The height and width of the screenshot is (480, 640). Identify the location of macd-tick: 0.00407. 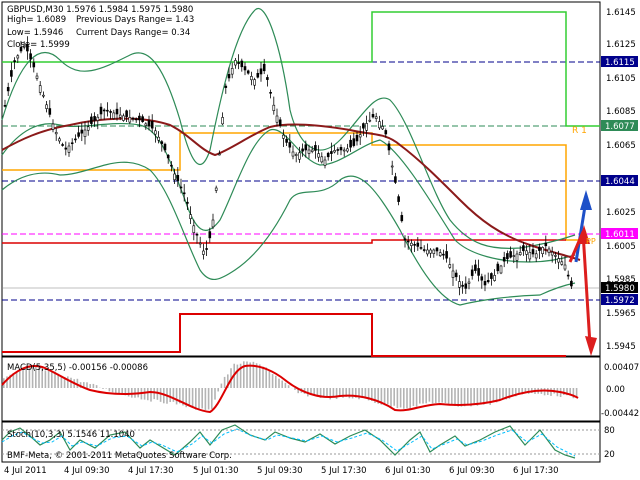
(621, 368).